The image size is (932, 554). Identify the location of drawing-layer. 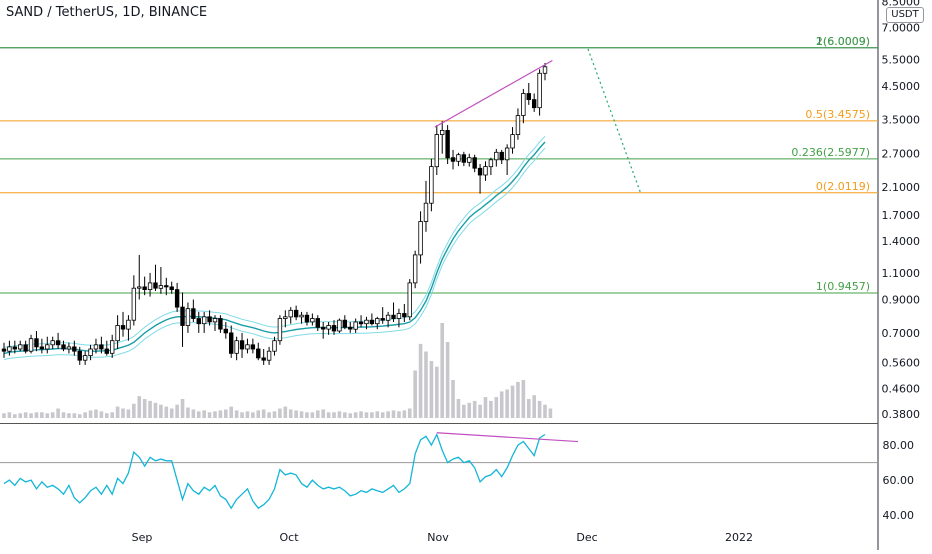
(538, 121).